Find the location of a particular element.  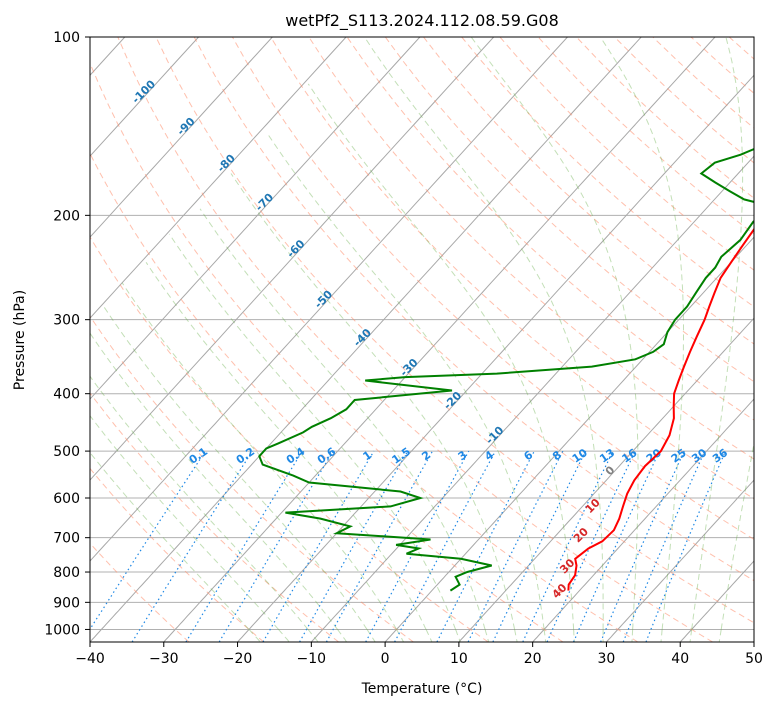

mixing-ratio-label: 2 is located at coordinates (426, 455).